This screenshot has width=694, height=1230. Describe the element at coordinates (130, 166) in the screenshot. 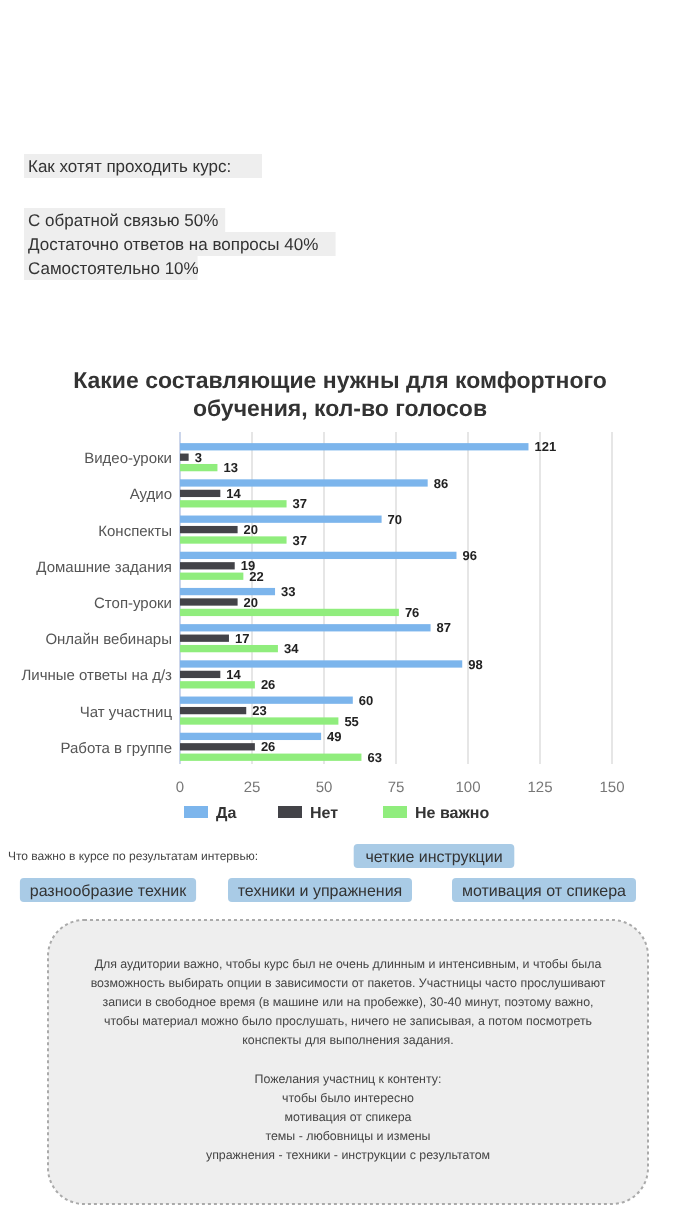

I see `text: Как хотят проходить курс:` at that location.